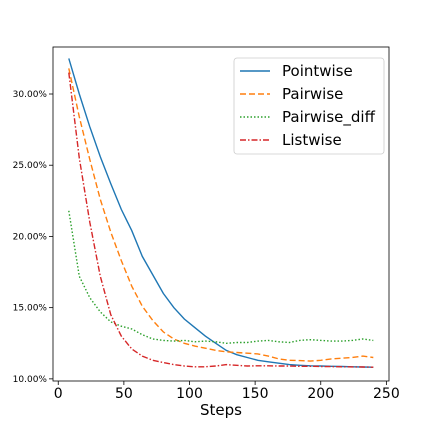 This screenshot has height=432, width=432. I want to click on x-tick-label: 50, so click(124, 394).